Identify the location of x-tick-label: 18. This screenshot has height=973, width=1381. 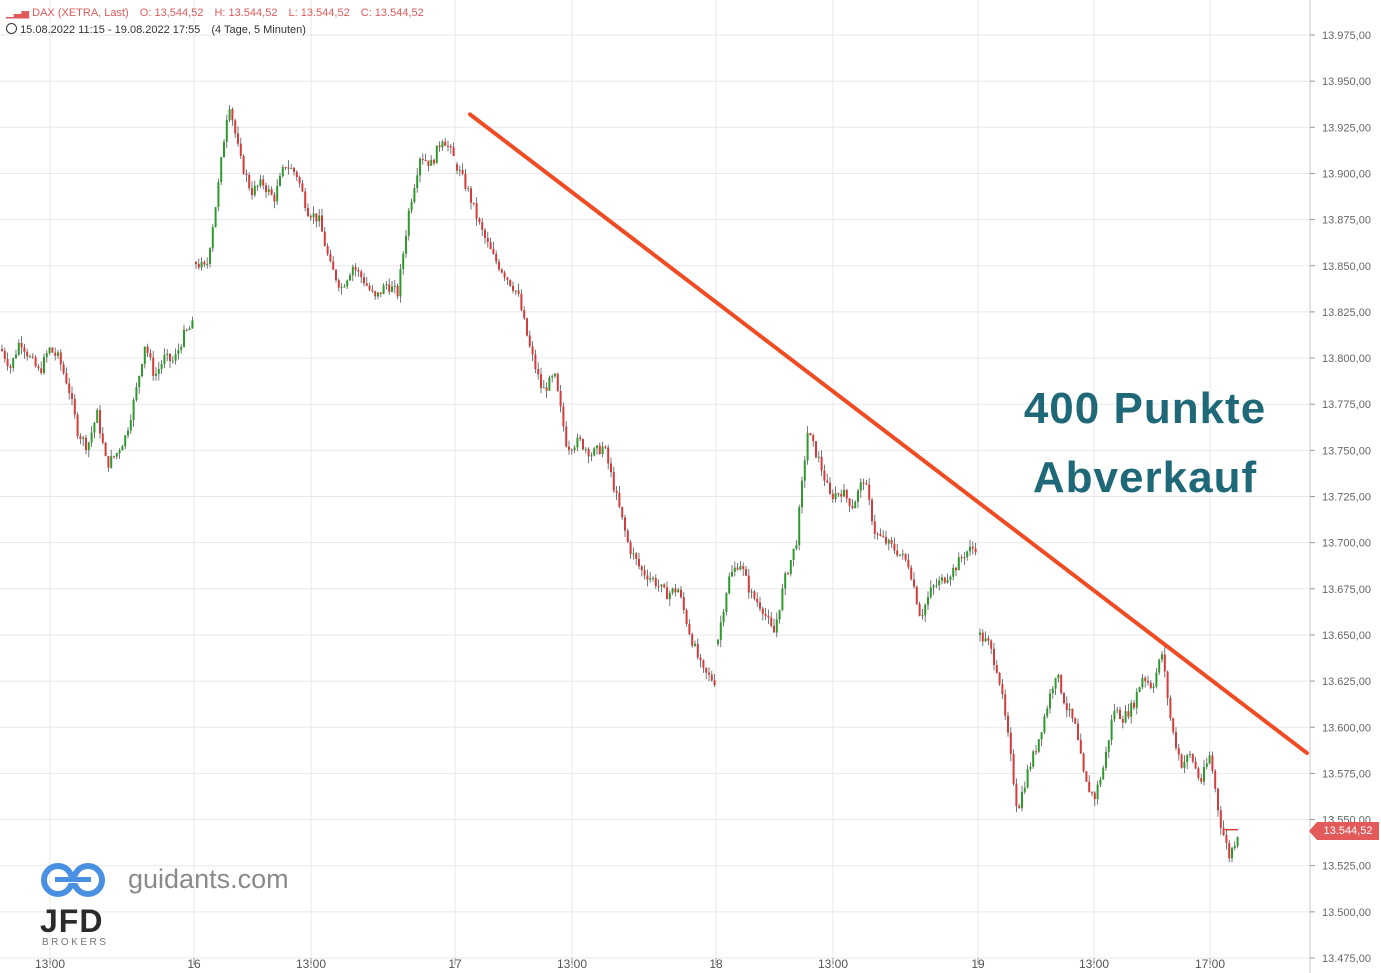
(716, 964).